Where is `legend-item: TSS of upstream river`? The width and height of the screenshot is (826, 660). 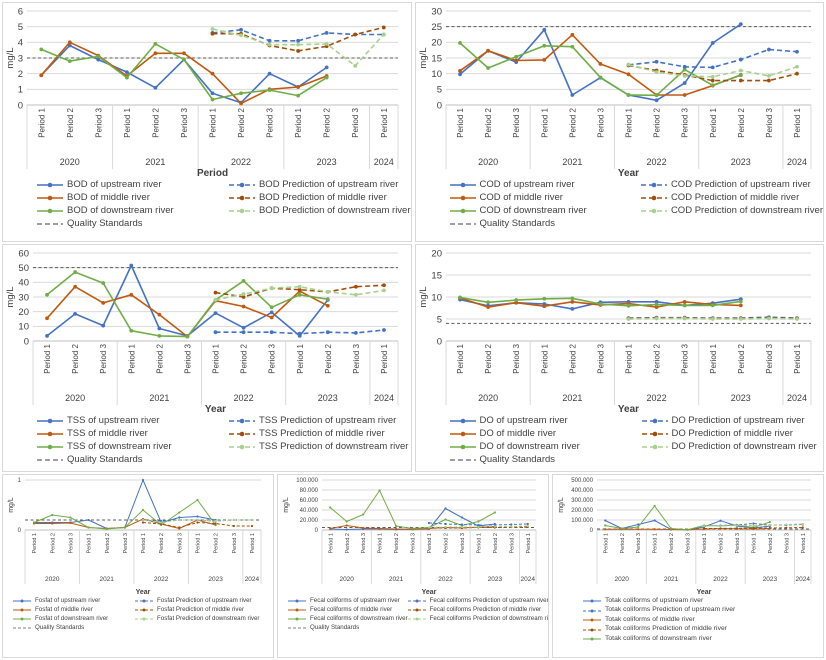
legend-item: TSS of upstream river is located at coordinates (133, 421).